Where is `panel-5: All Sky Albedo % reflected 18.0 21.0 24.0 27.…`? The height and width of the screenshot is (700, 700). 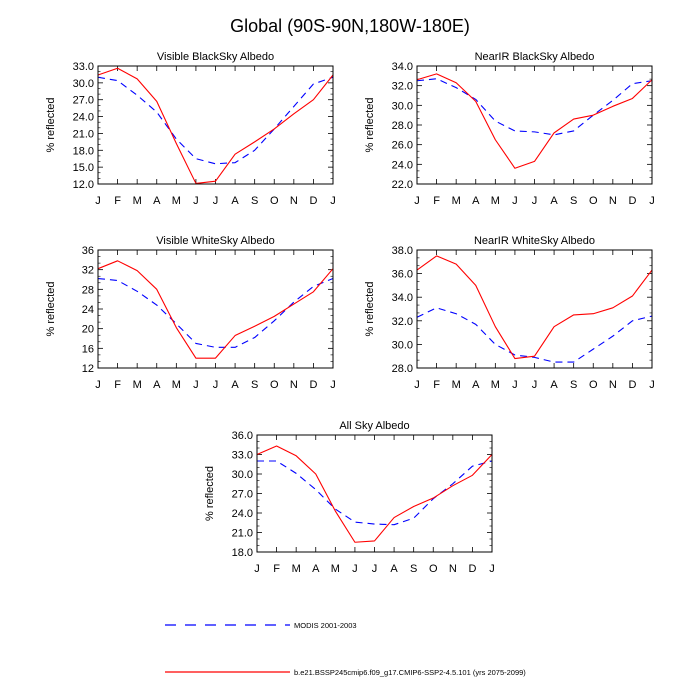
panel-5: All Sky Albedo % reflected 18.0 21.0 24.0 27.… is located at coordinates (349, 497).